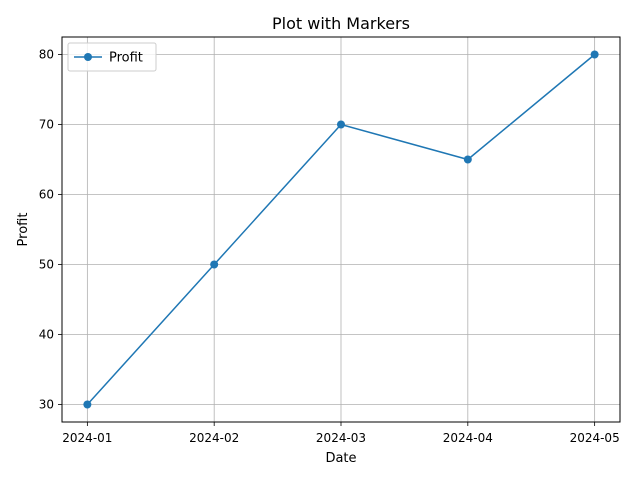 This screenshot has width=640, height=480. I want to click on legend: Profit, so click(112, 57).